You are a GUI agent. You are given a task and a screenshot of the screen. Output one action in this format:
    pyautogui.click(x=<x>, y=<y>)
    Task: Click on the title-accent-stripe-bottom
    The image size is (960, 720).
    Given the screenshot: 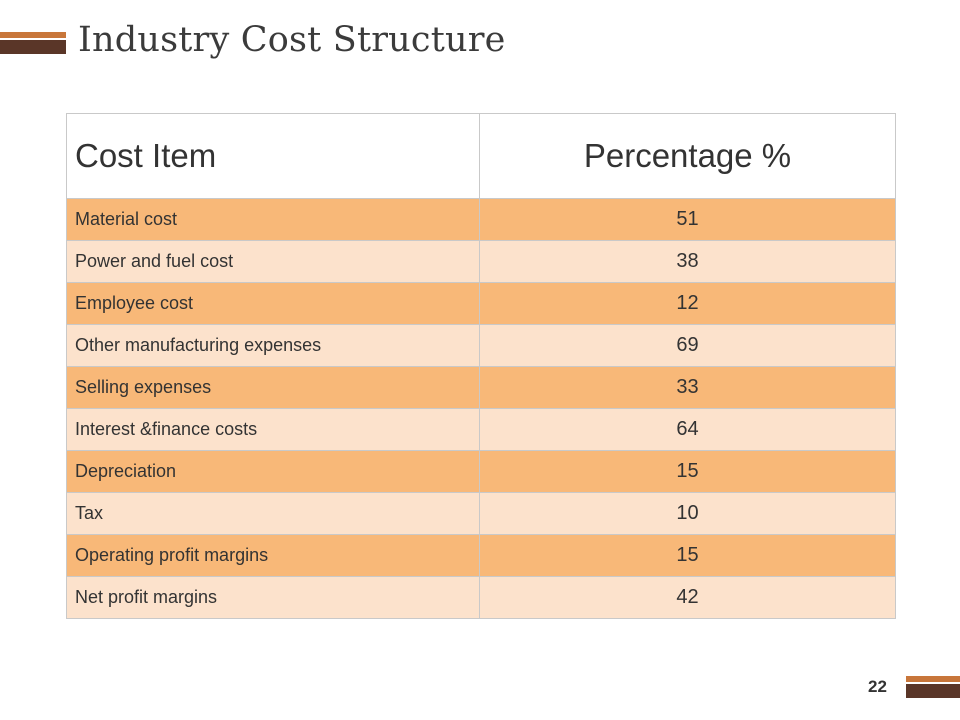 What is the action you would take?
    pyautogui.click(x=33, y=47)
    